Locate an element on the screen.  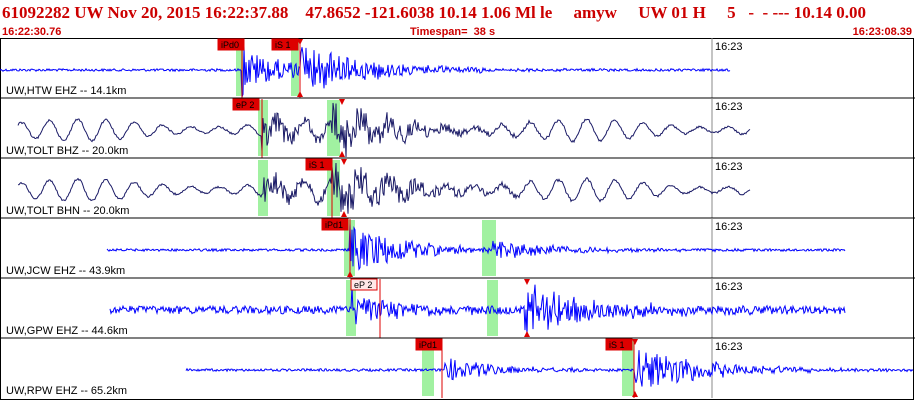
start-time: 16:22:30.76 is located at coordinates (32, 32).